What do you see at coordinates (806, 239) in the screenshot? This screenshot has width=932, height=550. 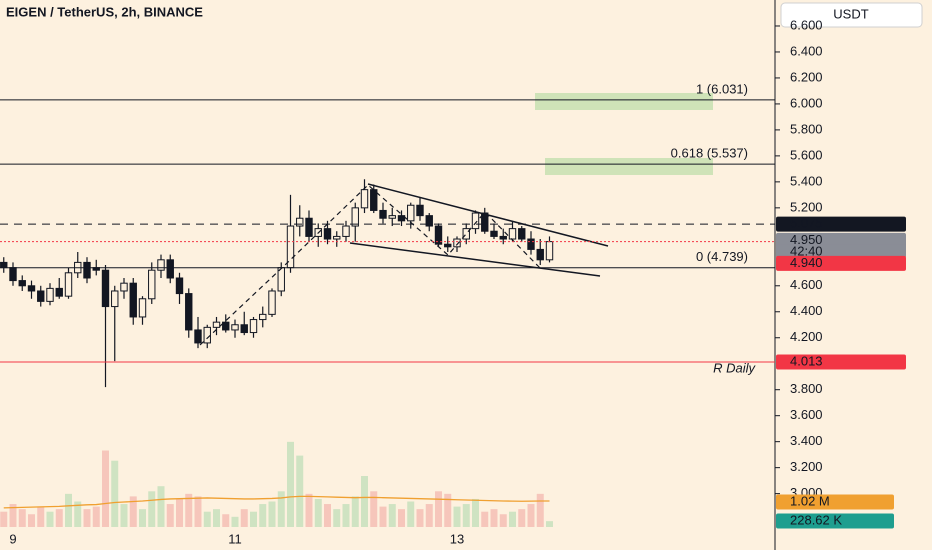 I see `price-label: 4.950` at bounding box center [806, 239].